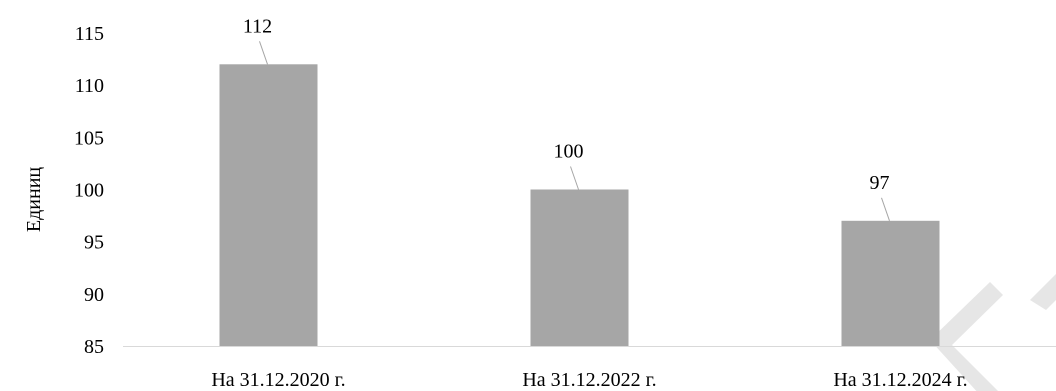 The height and width of the screenshot is (391, 1056). What do you see at coordinates (94, 295) in the screenshot?
I see `y-tick-label: 90` at bounding box center [94, 295].